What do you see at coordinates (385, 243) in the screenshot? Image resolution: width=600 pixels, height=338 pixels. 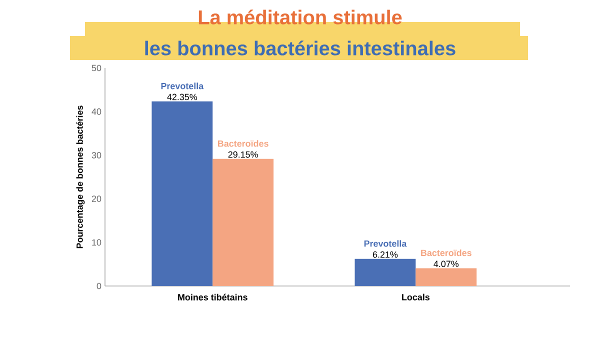 I see `text: Prevotella` at bounding box center [385, 243].